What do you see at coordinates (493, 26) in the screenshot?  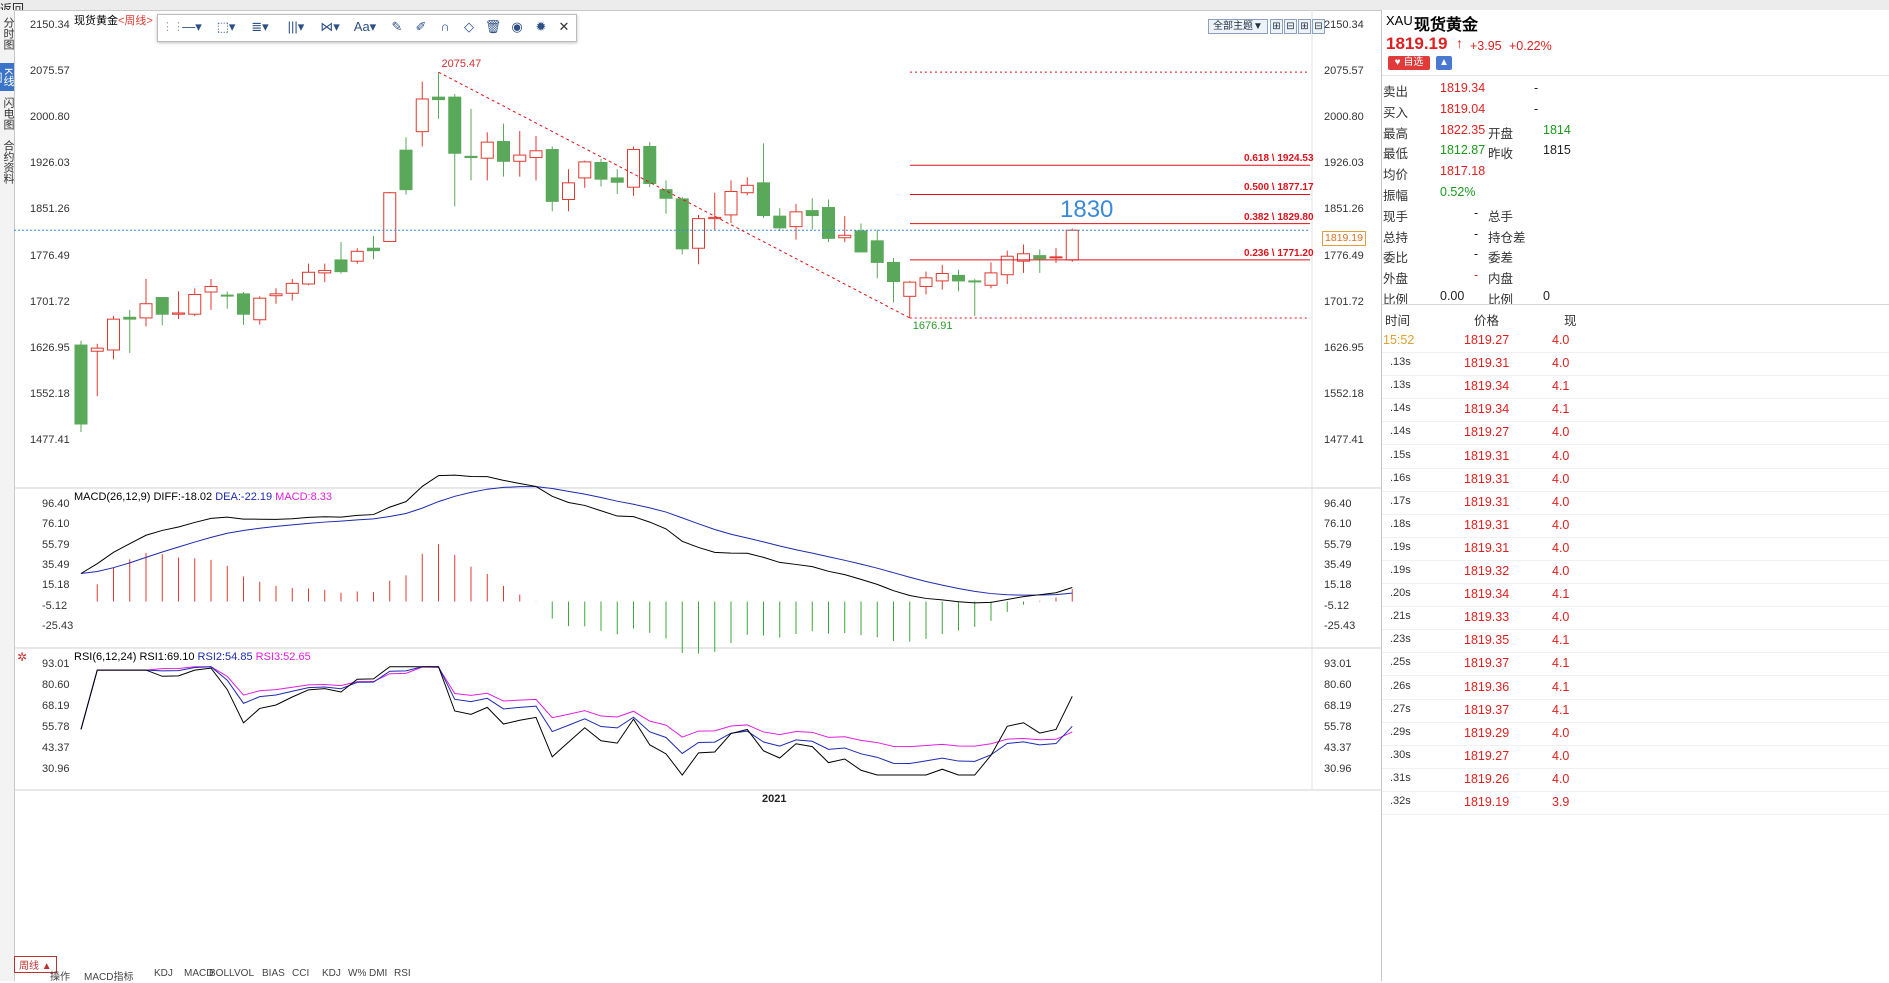 I see `trash-icon: 🗑` at bounding box center [493, 26].